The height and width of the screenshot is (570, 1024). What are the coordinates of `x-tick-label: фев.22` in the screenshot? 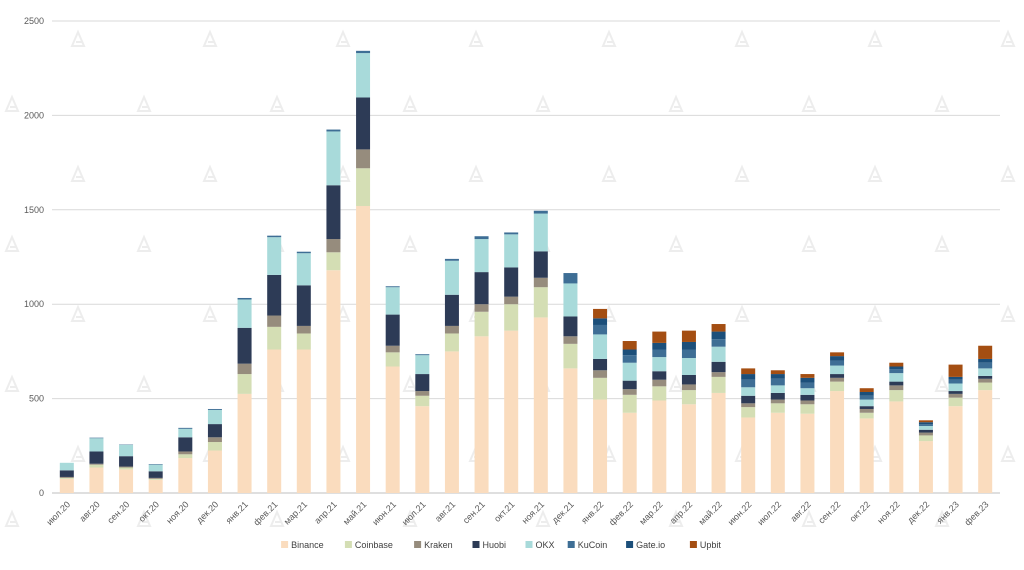 It's located at (621, 513).